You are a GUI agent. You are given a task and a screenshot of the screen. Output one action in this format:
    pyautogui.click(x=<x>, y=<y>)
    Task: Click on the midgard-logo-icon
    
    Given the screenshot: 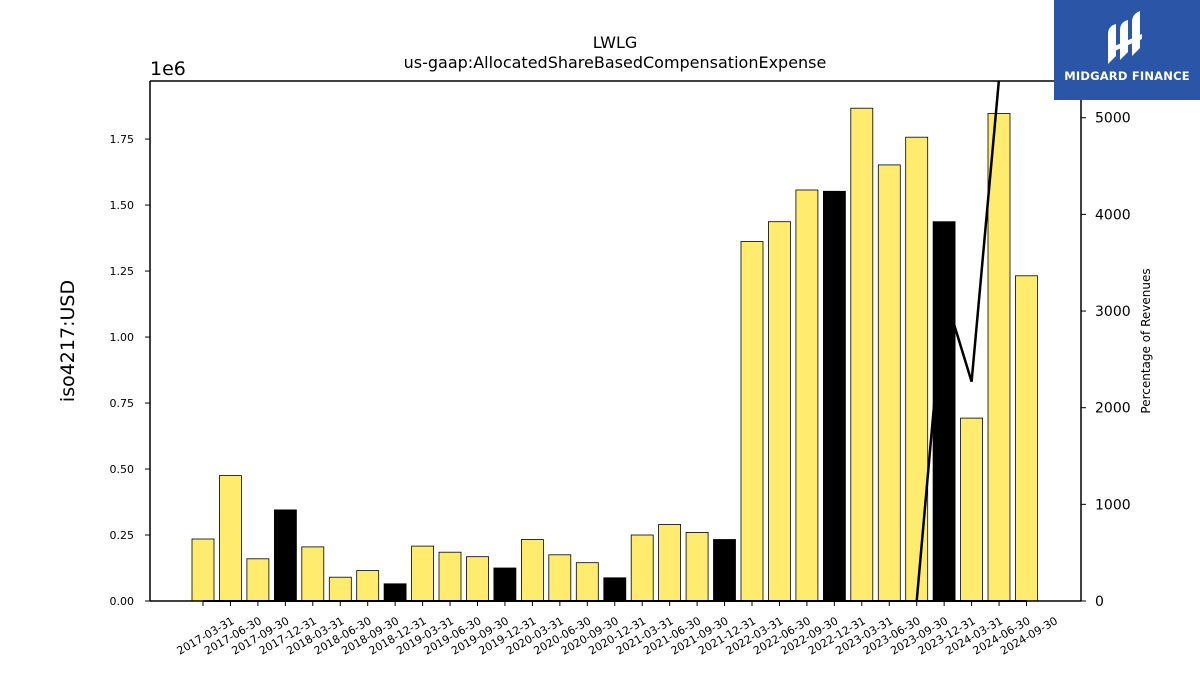 What is the action you would take?
    pyautogui.click(x=1125, y=37)
    